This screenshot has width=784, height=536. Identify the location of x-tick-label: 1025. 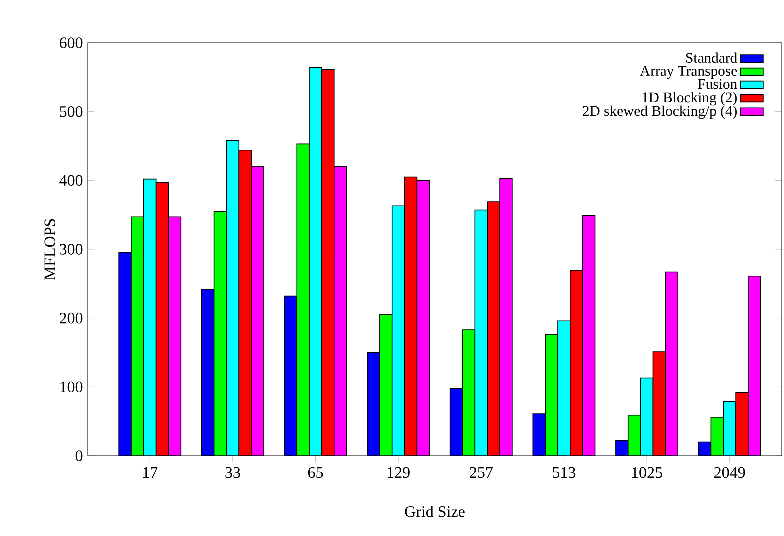
(647, 472).